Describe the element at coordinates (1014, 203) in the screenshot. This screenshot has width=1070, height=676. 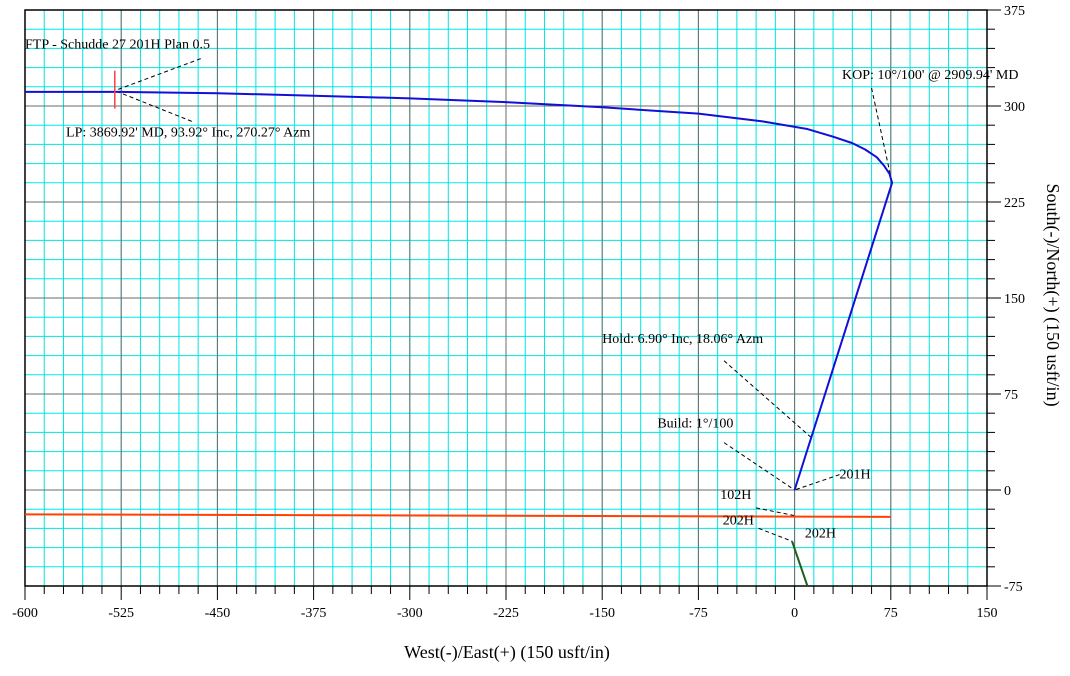
I see `y-tick-label: 225` at that location.